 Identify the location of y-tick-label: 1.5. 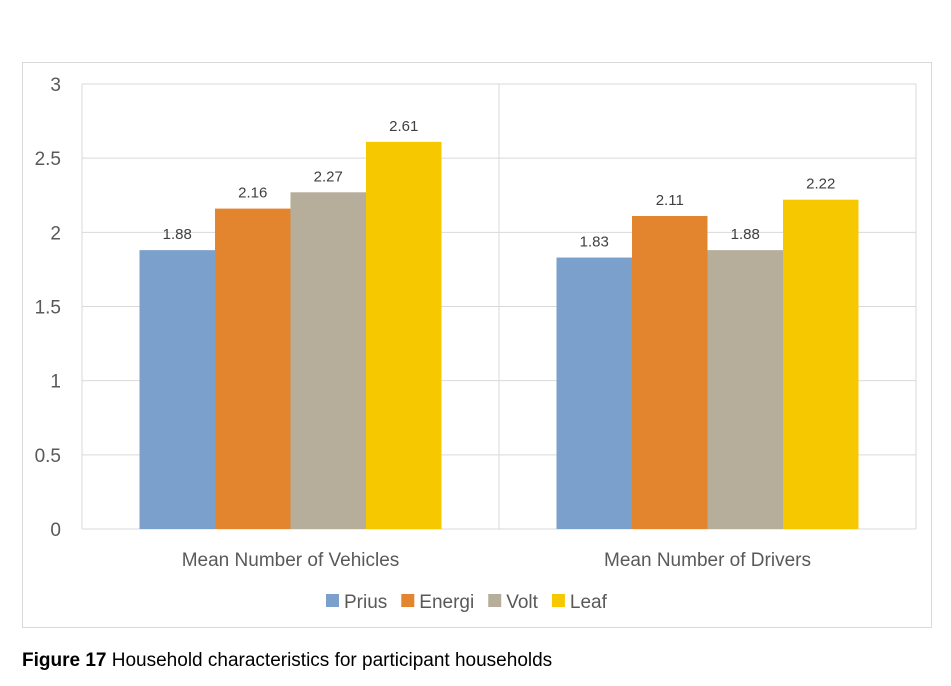
(48, 308).